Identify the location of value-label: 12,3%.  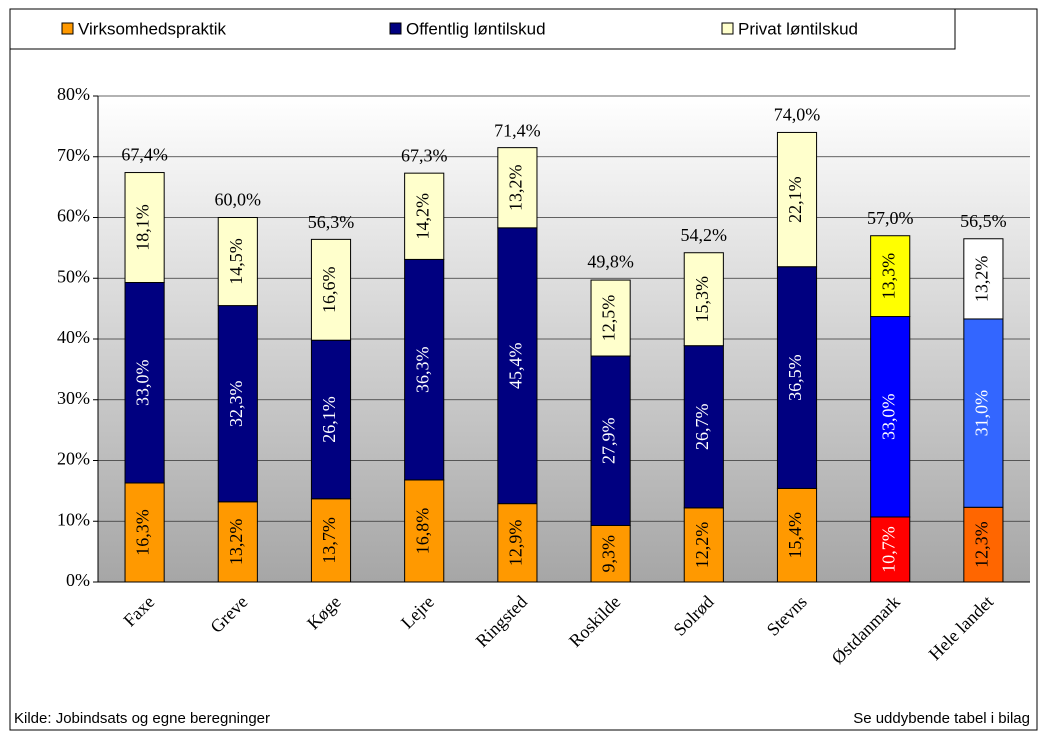
(982, 544).